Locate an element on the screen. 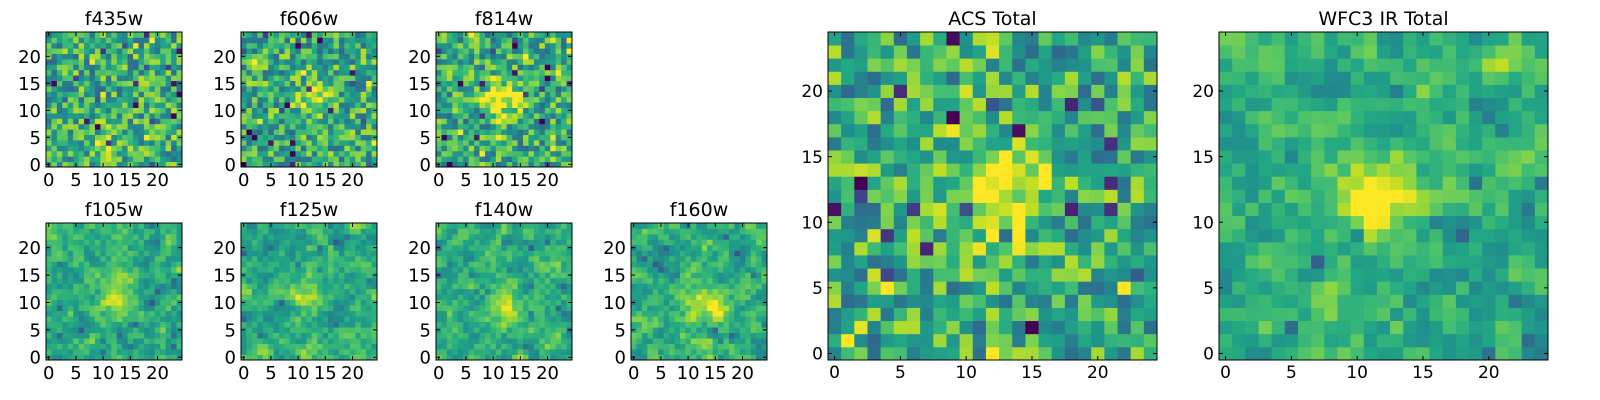 The height and width of the screenshot is (400, 1600). y-tick-label: 10 is located at coordinates (419, 303).